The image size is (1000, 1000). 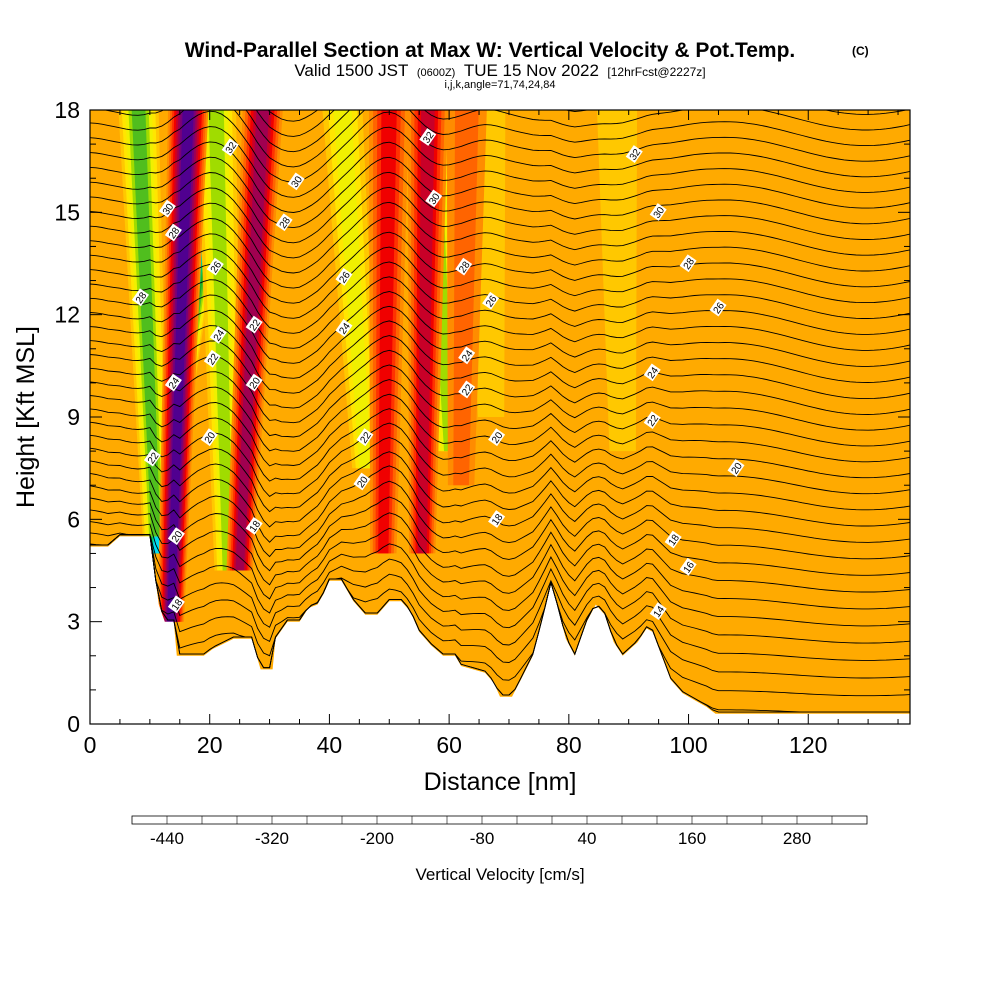 I want to click on colorbar-tick-label: -320, so click(x=272, y=838).